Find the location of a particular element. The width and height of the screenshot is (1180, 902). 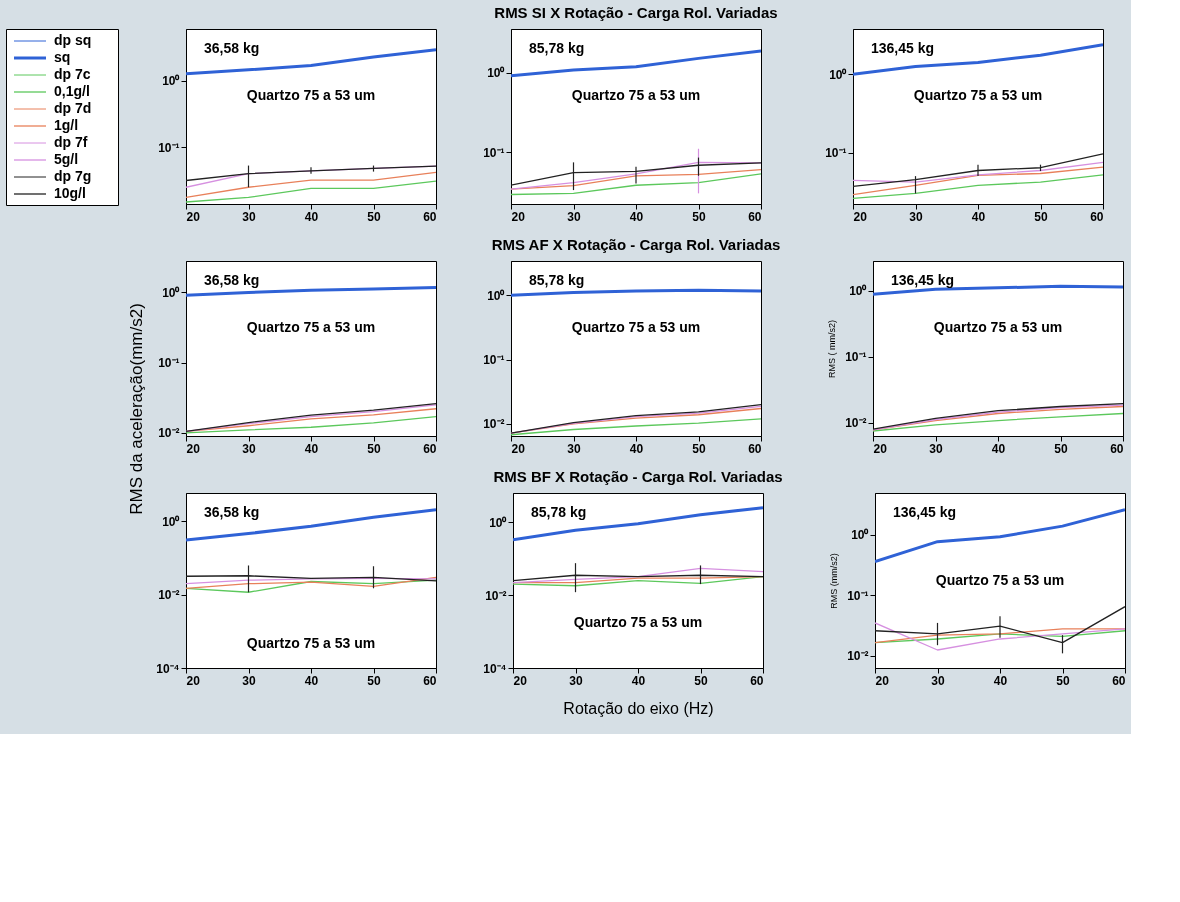

legend-label: sq is located at coordinates (62, 57).